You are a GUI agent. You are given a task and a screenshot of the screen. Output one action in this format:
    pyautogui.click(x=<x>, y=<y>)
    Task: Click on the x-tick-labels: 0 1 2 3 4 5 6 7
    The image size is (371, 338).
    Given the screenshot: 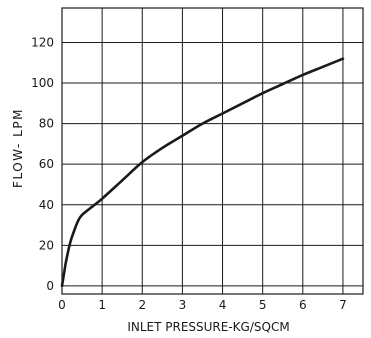 What is the action you would take?
    pyautogui.click(x=202, y=305)
    